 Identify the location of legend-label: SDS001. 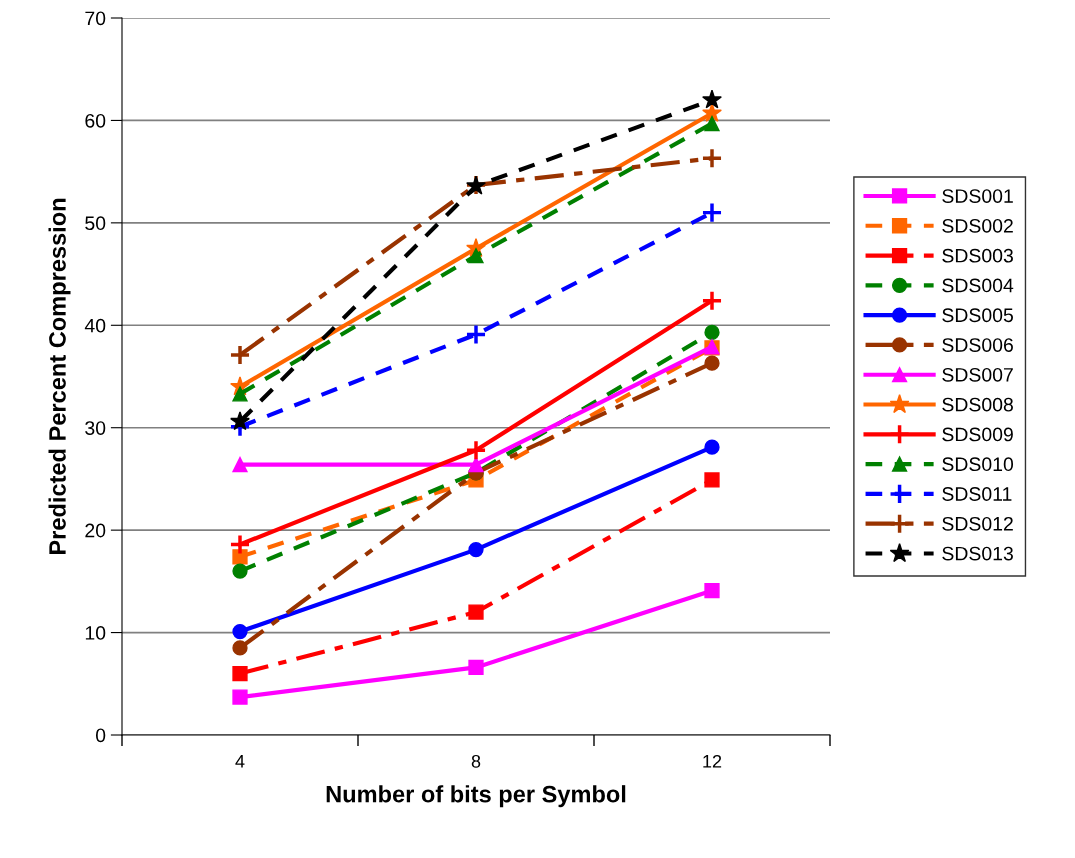
(977, 196).